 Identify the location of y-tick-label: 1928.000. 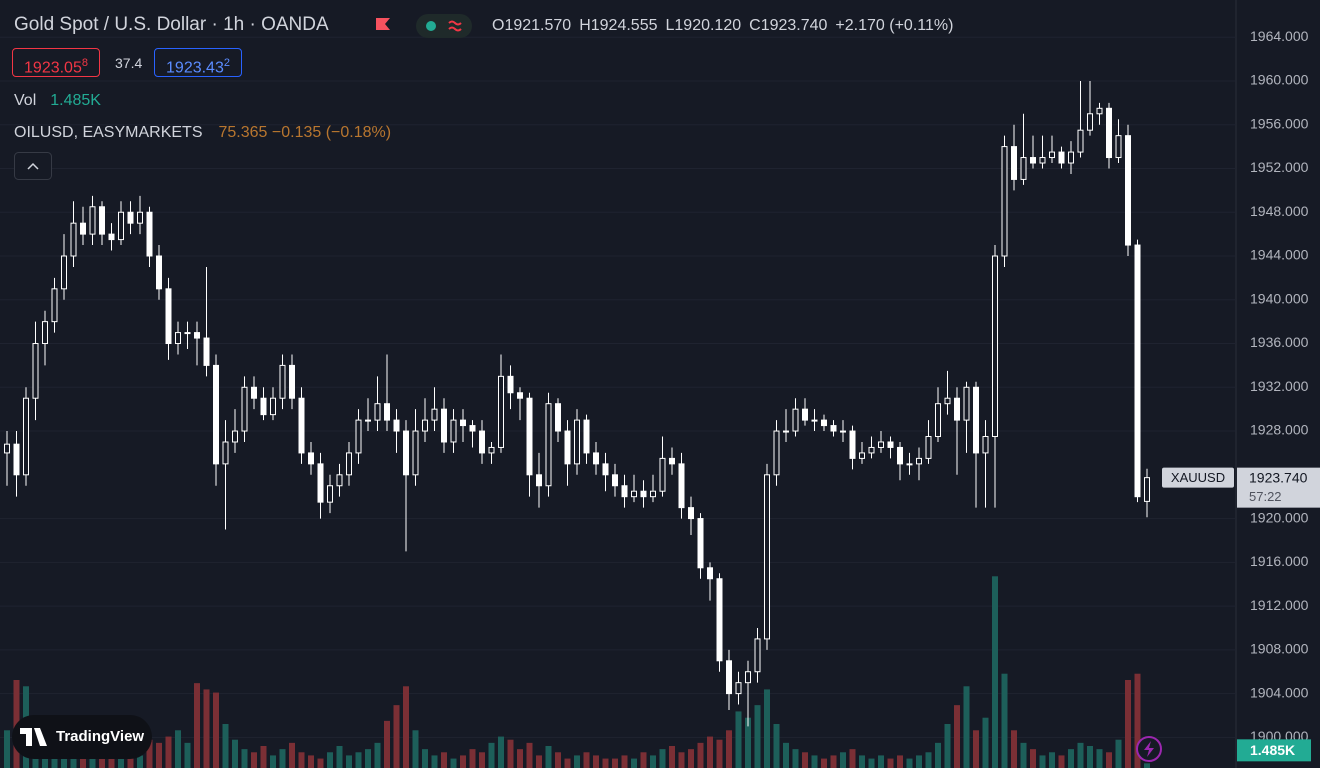
(1279, 430).